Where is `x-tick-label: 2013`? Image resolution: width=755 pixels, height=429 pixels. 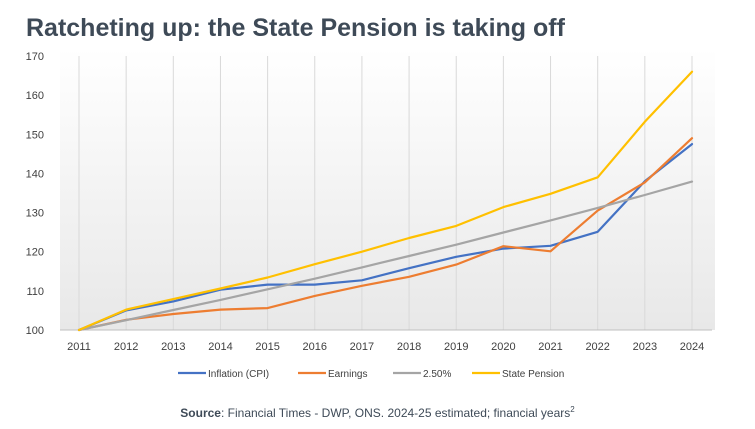 x-tick-label: 2013 is located at coordinates (173, 347).